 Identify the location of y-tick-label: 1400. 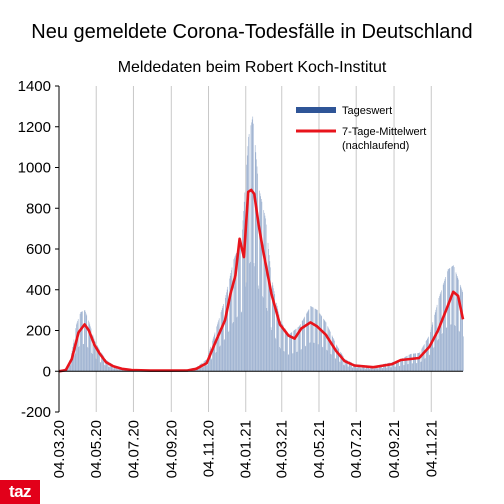
(34, 86).